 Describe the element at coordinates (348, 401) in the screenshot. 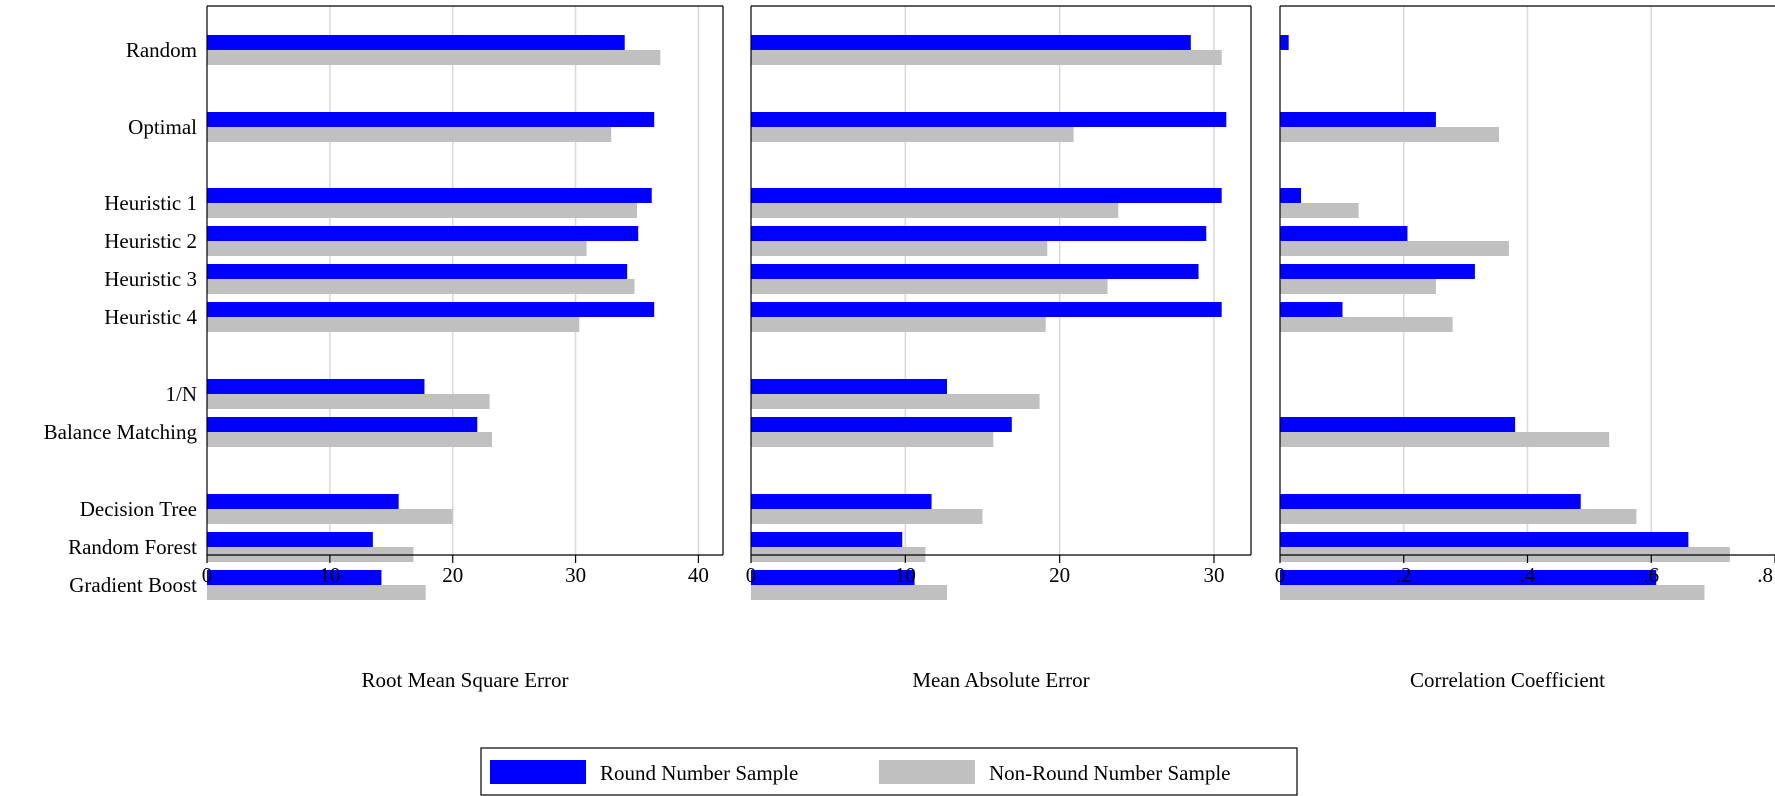

I see `panel-1-bar-non-round-number-sample-1-n` at that location.